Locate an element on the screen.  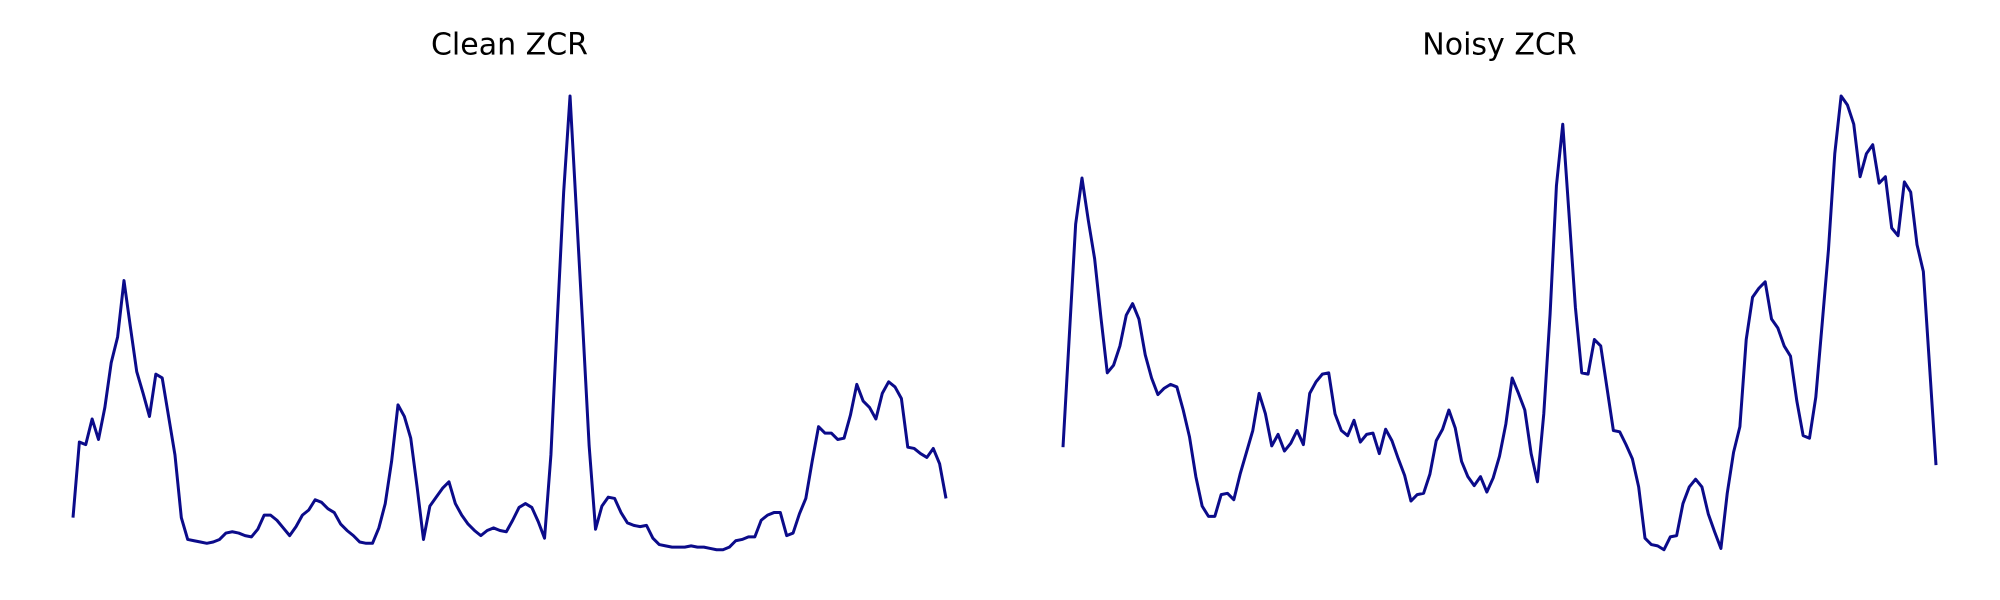
chart-title: Noisy ZCR is located at coordinates (1499, 45).